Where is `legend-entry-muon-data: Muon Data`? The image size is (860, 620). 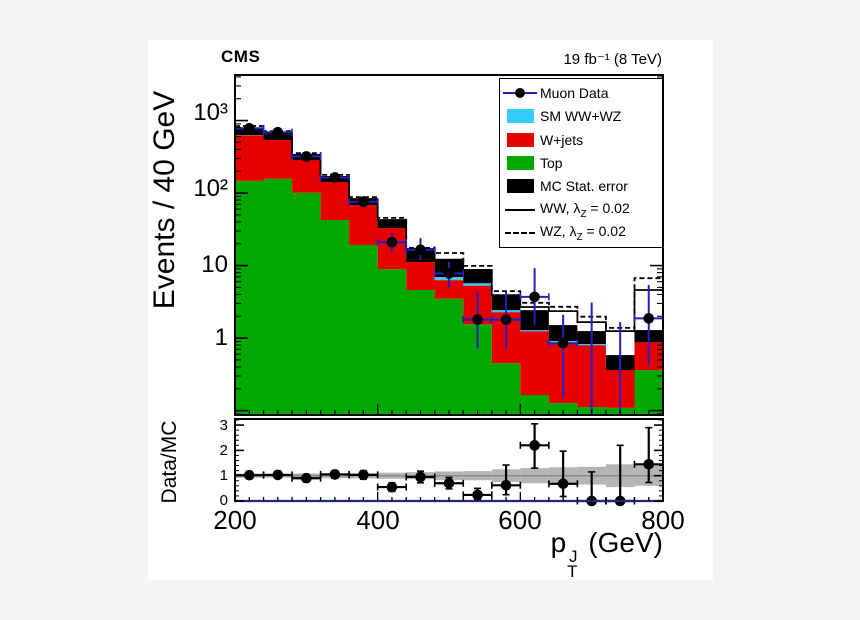 legend-entry-muon-data: Muon Data is located at coordinates (581, 93).